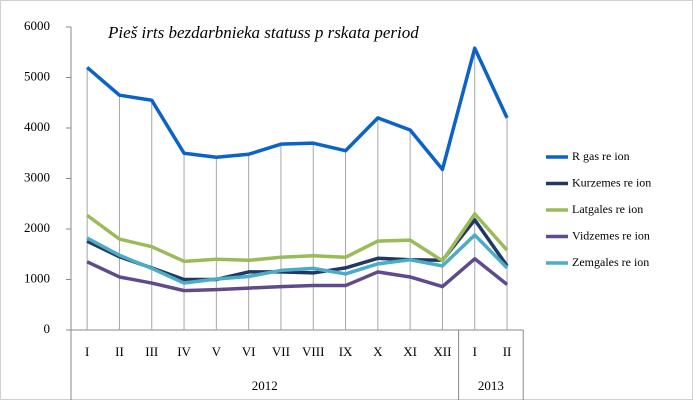 The image size is (693, 400). Describe the element at coordinates (37, 176) in the screenshot. I see `y-tick-label: 3000` at that location.